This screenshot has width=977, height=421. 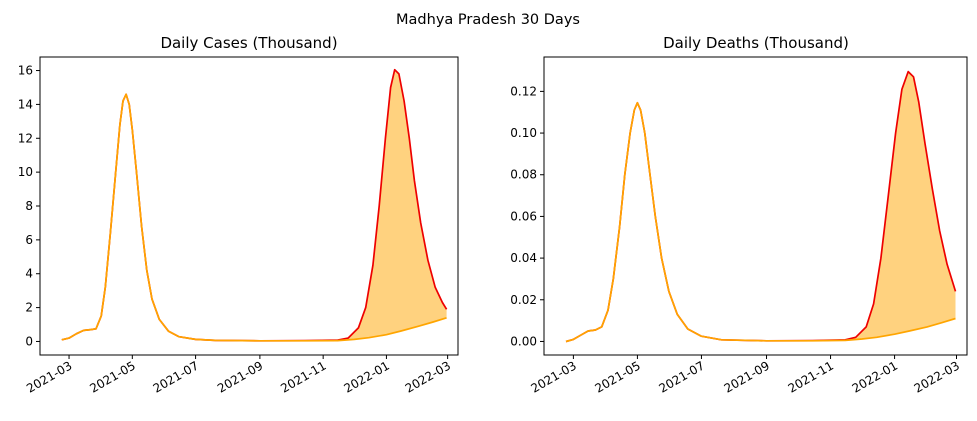 What do you see at coordinates (937, 376) in the screenshot?
I see `deaths-x-tick-label: 2022-03` at bounding box center [937, 376].